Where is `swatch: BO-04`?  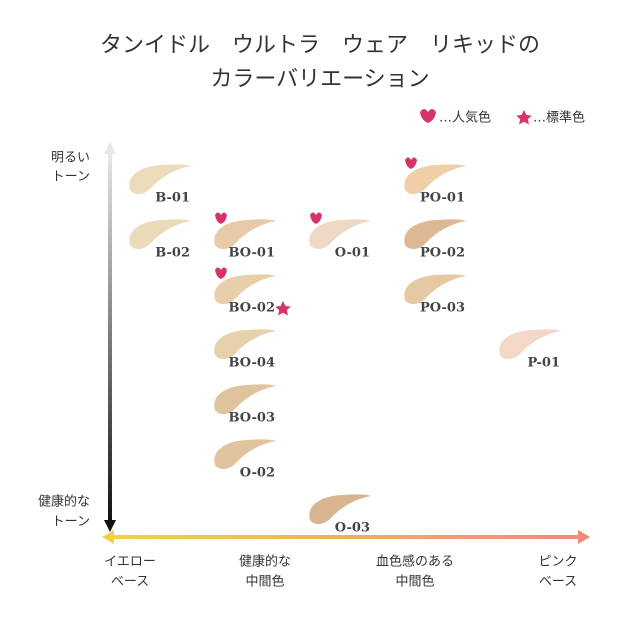 swatch: BO-04 is located at coordinates (245, 350).